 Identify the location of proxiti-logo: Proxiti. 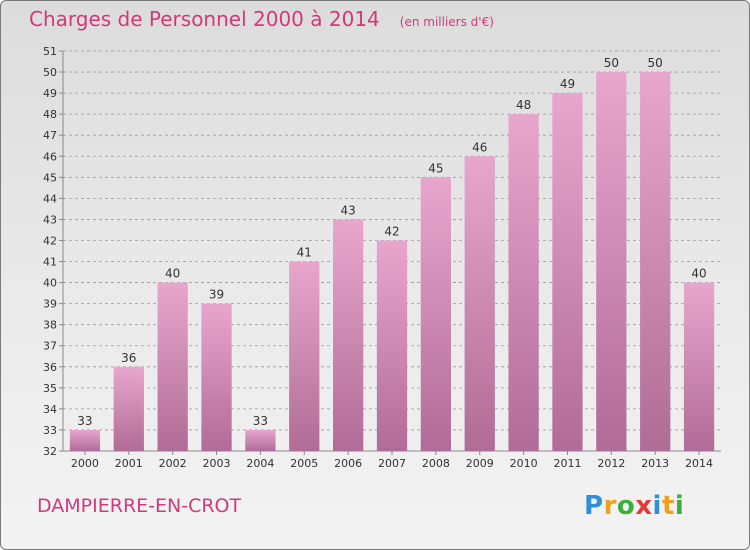
(634, 506).